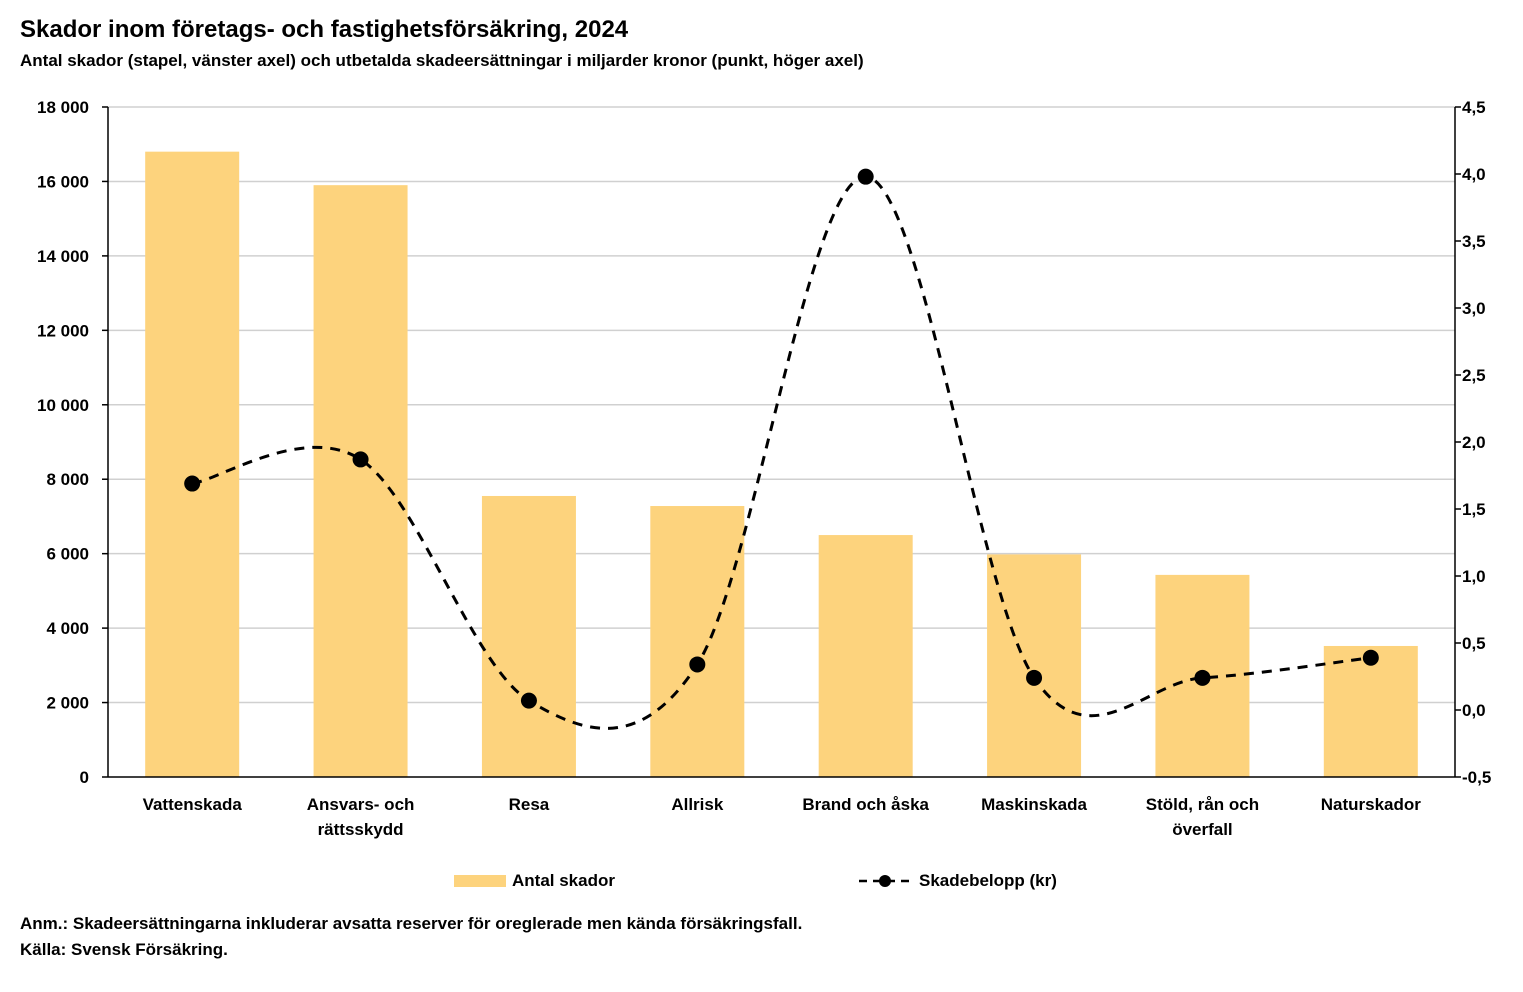  I want to click on category-label-line: Brand och åska, so click(865, 804).